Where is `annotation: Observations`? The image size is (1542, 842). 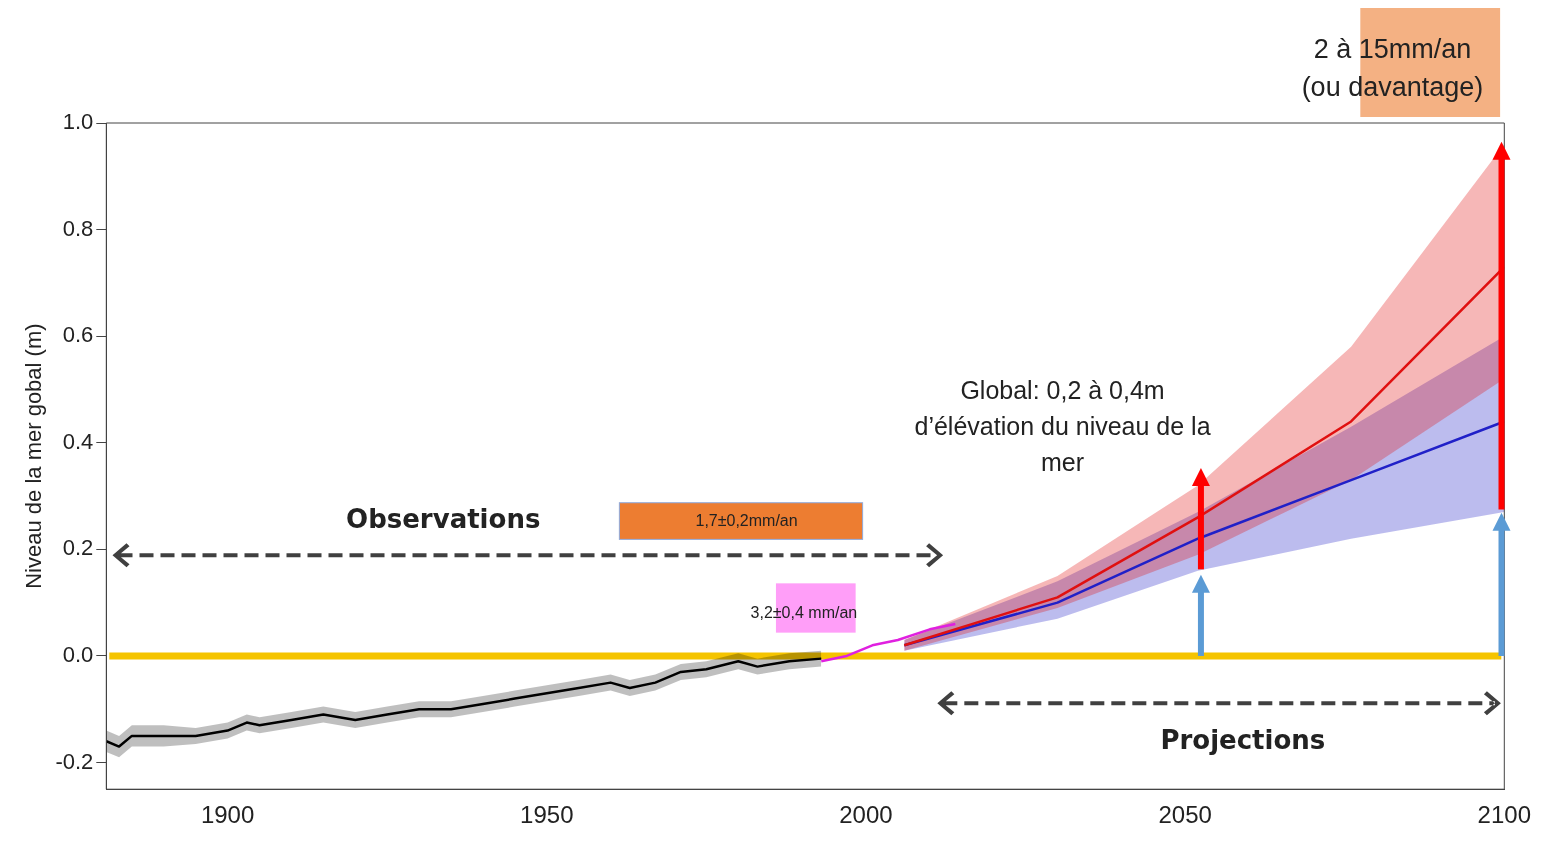 annotation: Observations is located at coordinates (443, 518).